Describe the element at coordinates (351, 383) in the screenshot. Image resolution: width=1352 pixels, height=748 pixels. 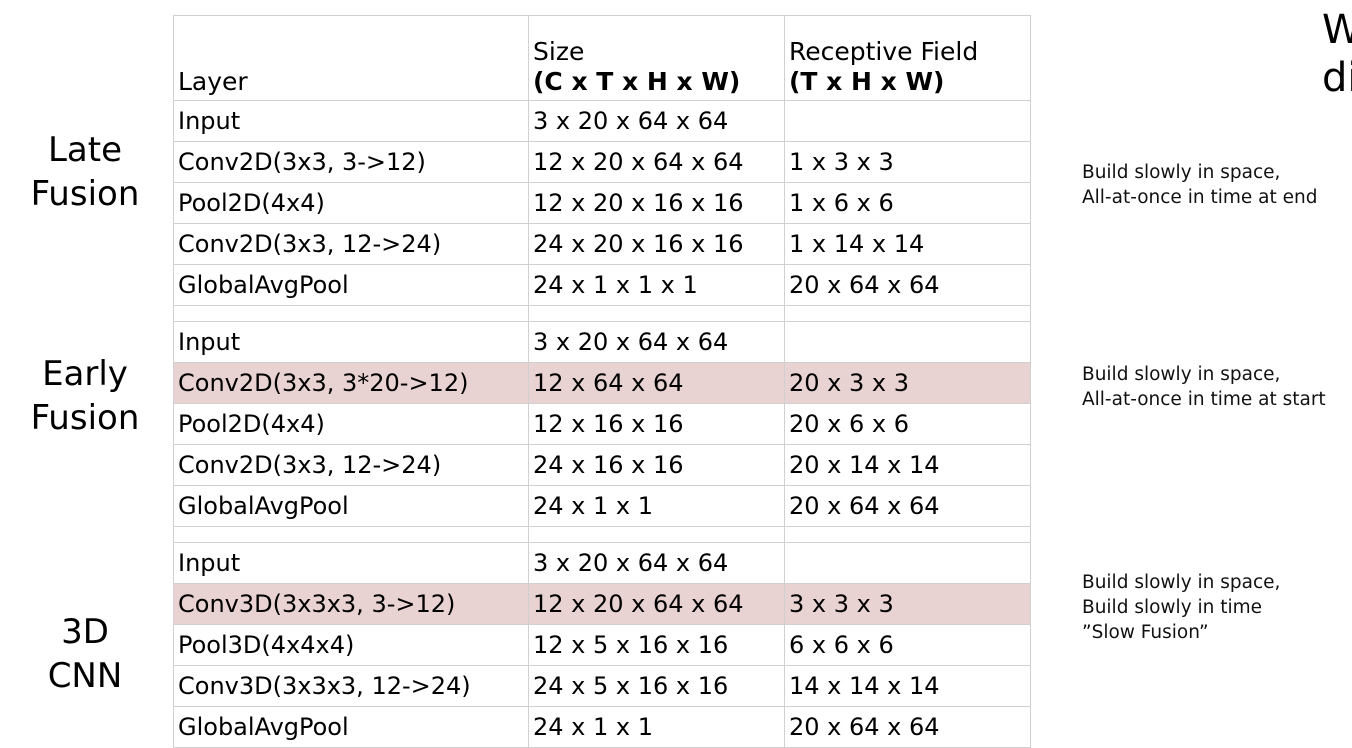
I see `layer-cell: Conv2D(3x3, 3*20->12)` at that location.